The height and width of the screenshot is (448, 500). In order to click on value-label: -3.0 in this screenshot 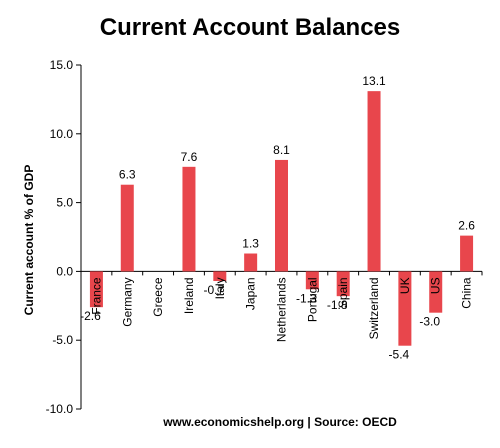, I will do `click(429, 322)`.